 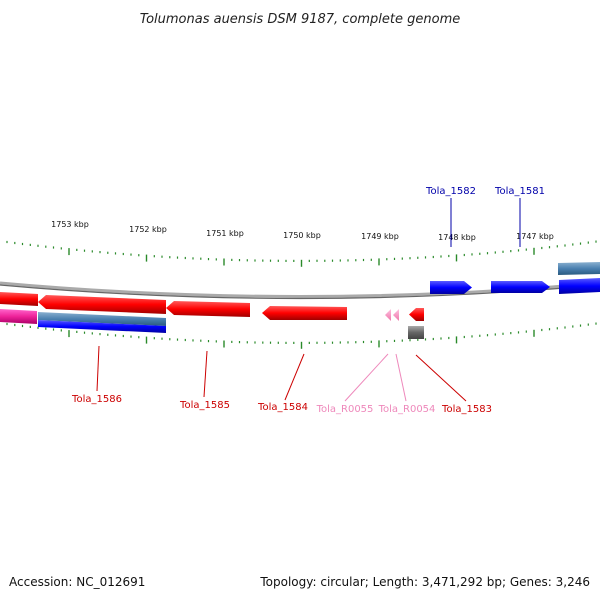 What do you see at coordinates (102, 319) in the screenshot?
I see `feature-steel-lower` at bounding box center [102, 319].